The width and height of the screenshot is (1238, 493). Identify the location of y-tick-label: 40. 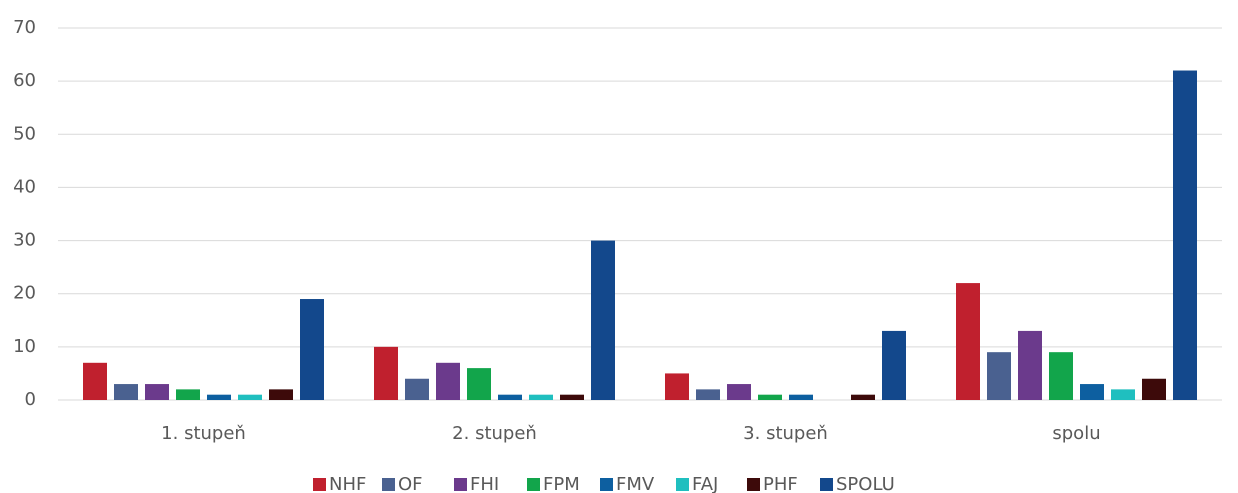
(24, 186).